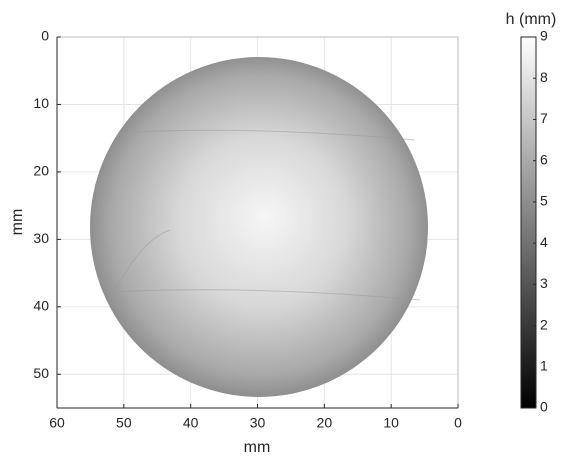  Describe the element at coordinates (41, 238) in the screenshot. I see `y-tick-label: 30` at that location.